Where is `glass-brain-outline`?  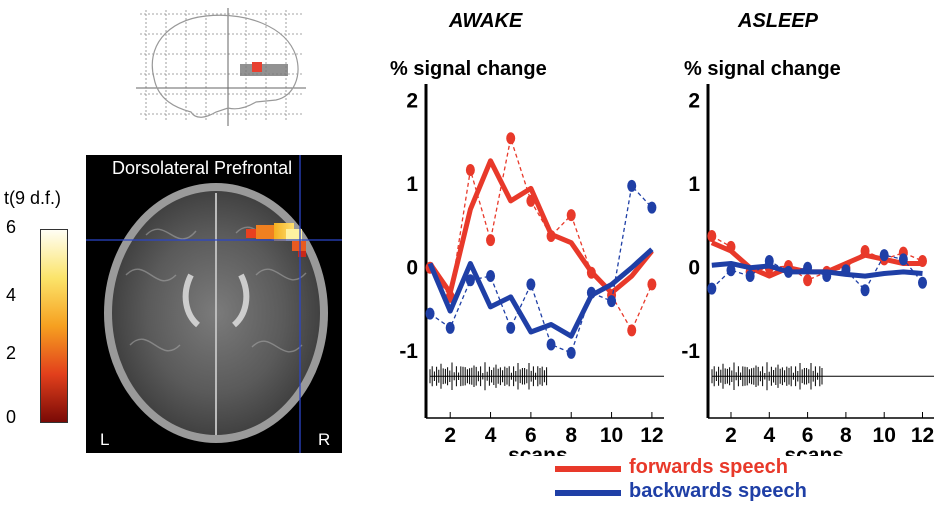 glass-brain-outline is located at coordinates (221, 67).